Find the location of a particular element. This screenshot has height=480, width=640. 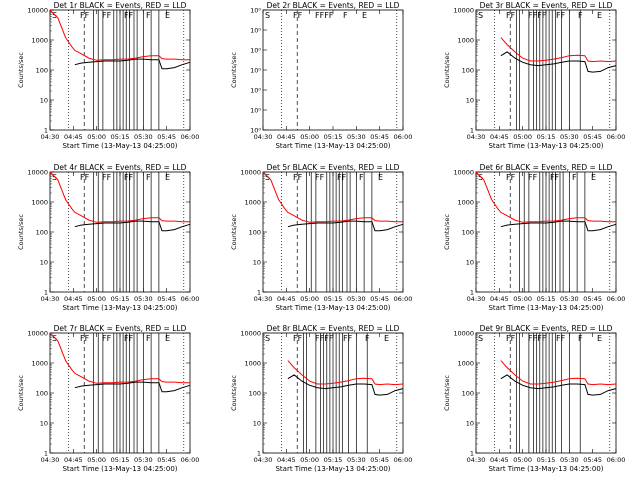

panel-title: Det 6r BLACK = Events, RED = LLD is located at coordinates (546, 167).